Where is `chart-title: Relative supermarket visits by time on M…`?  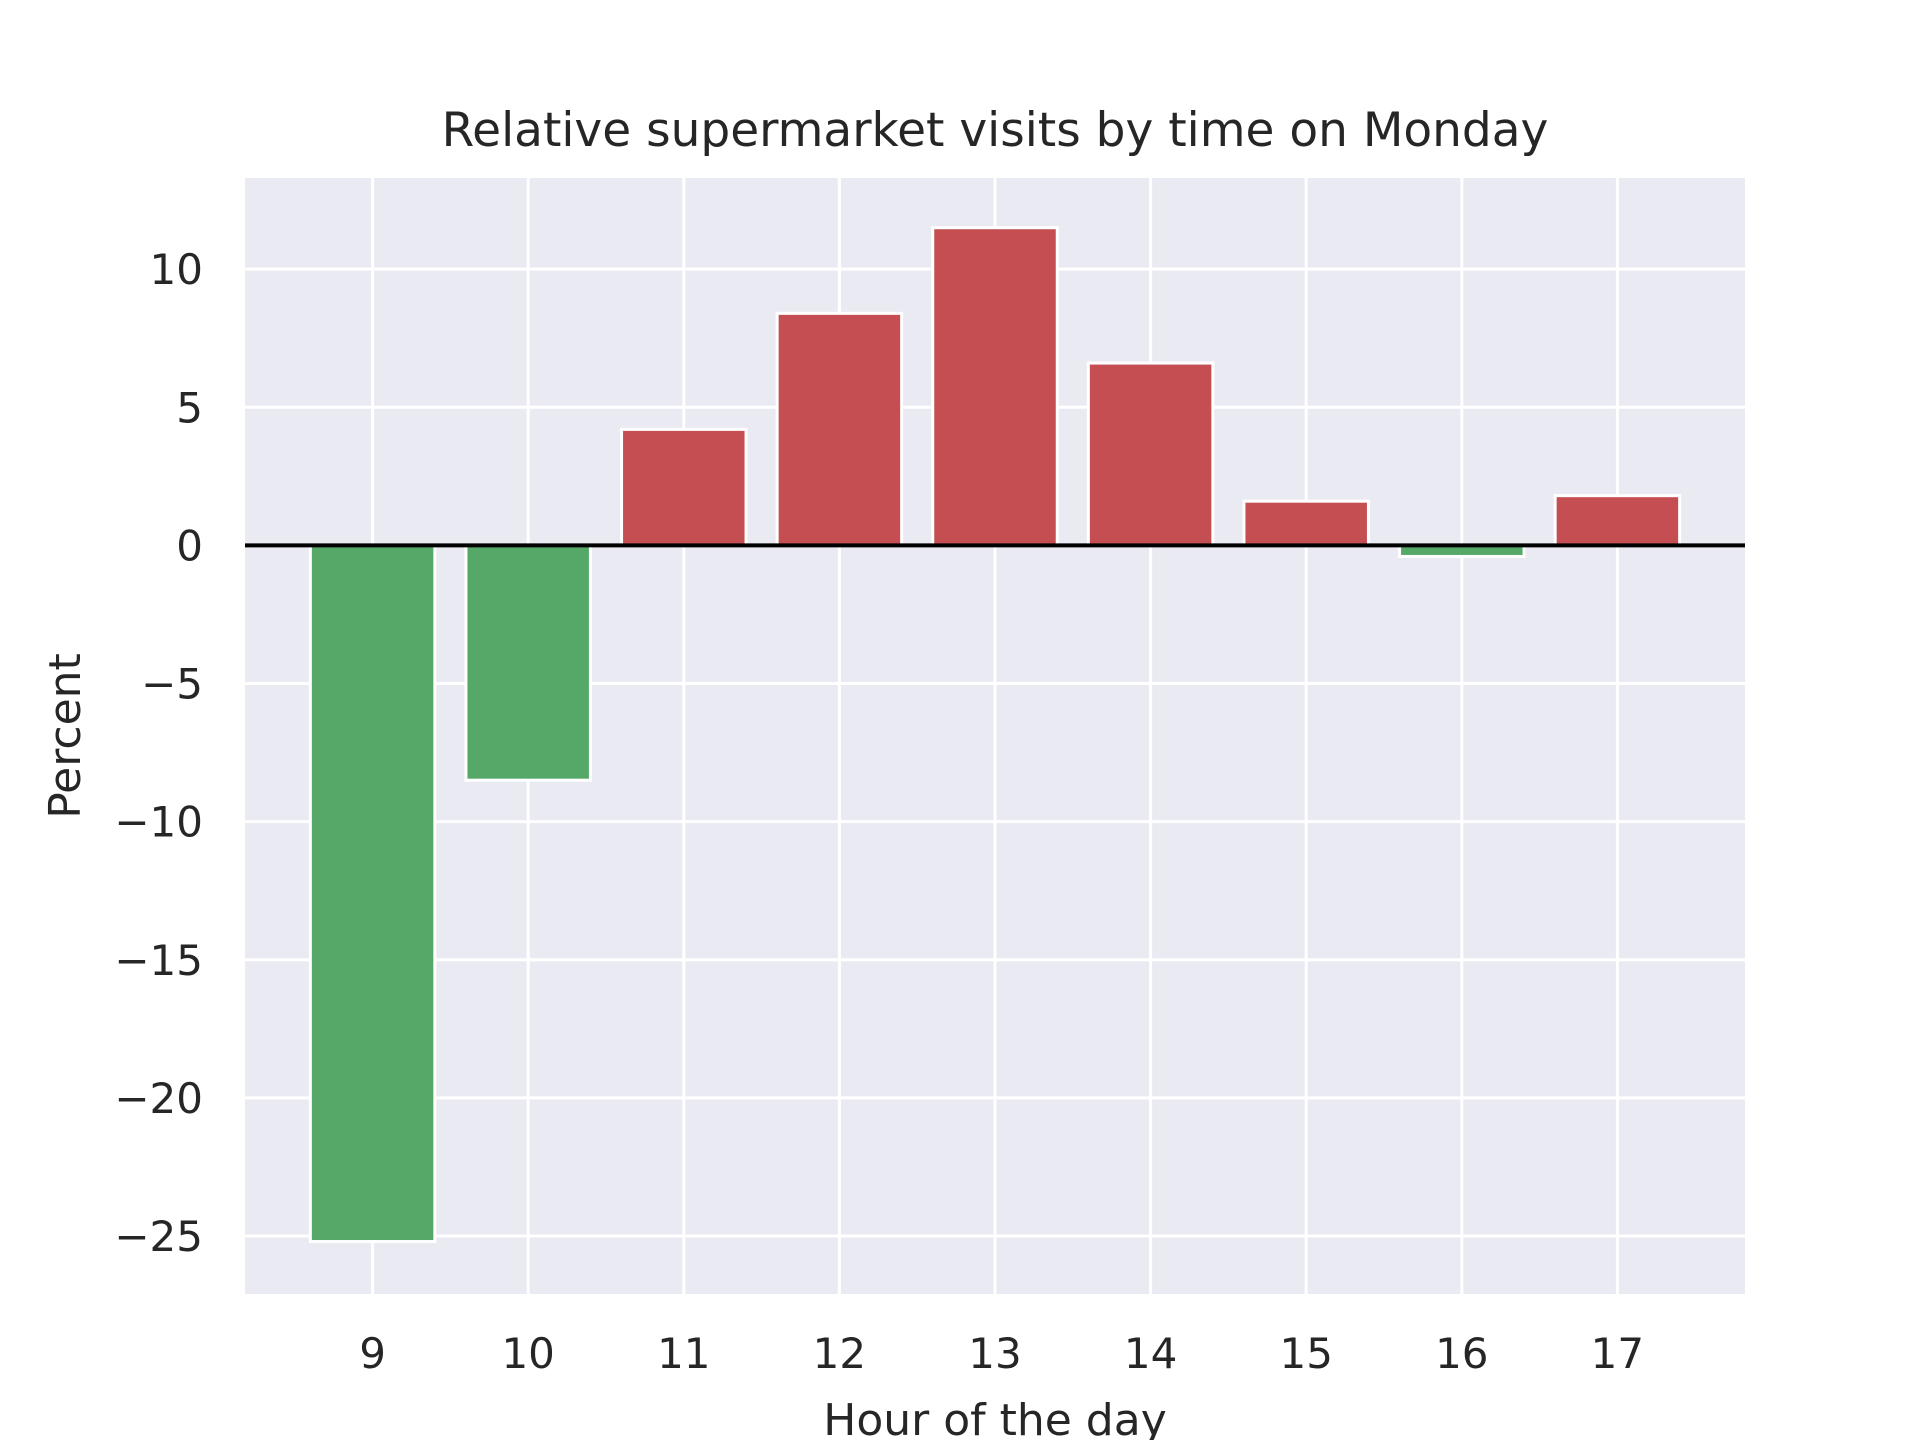
chart-title: Relative supermarket visits by time on M… is located at coordinates (995, 130).